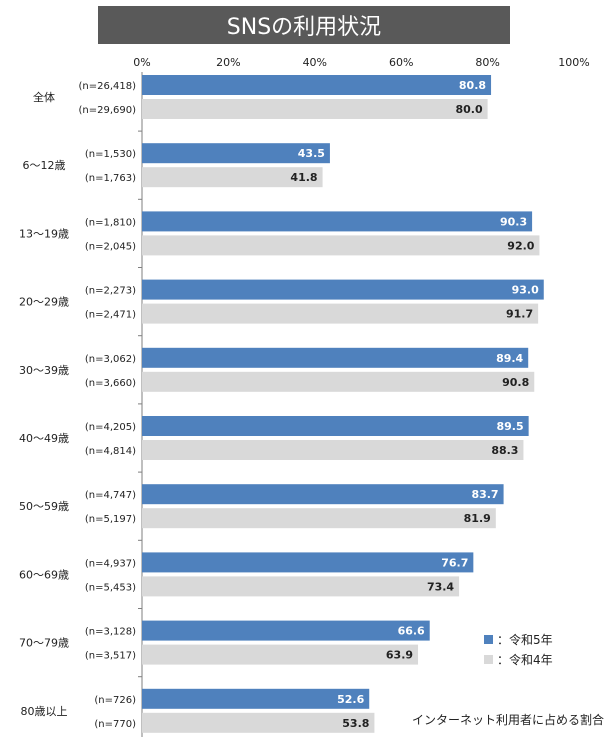  Describe the element at coordinates (110, 632) in the screenshot. I see `sample-size-label: (n=3,128)` at that location.